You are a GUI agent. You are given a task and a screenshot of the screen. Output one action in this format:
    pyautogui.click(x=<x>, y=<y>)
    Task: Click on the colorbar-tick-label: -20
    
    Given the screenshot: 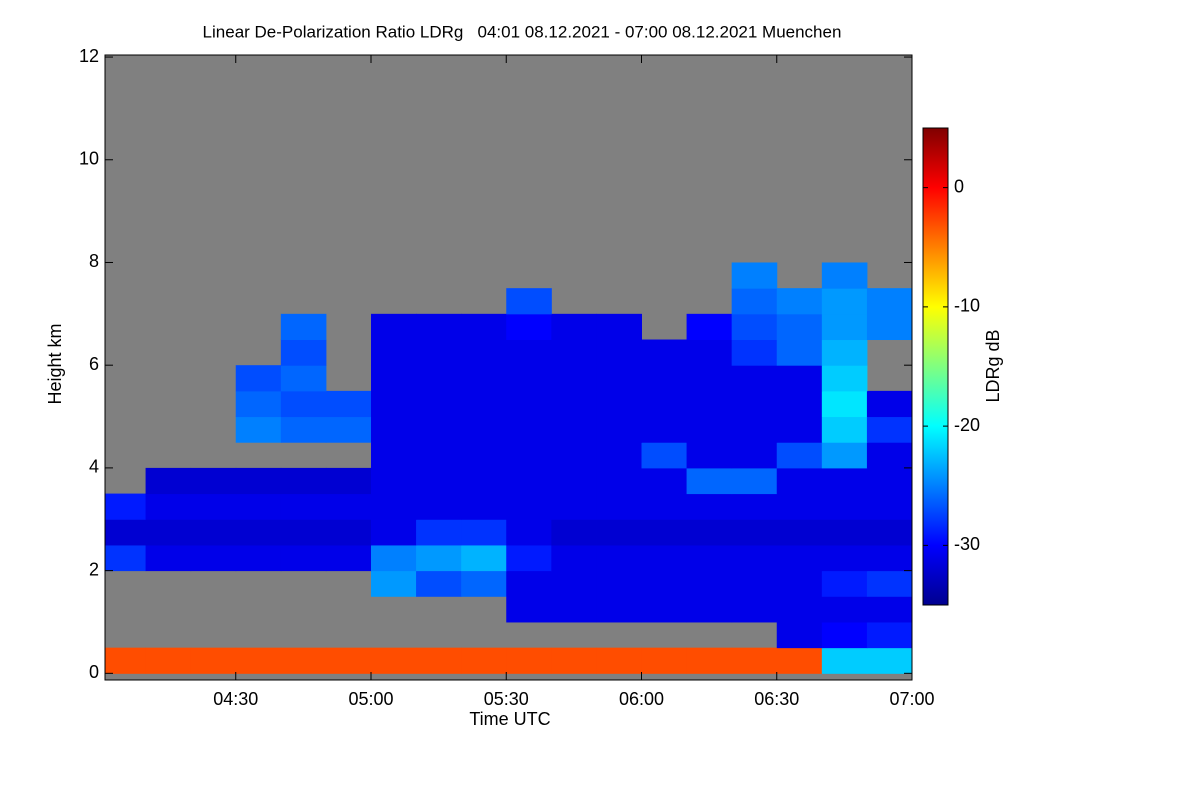 What is the action you would take?
    pyautogui.click(x=967, y=425)
    